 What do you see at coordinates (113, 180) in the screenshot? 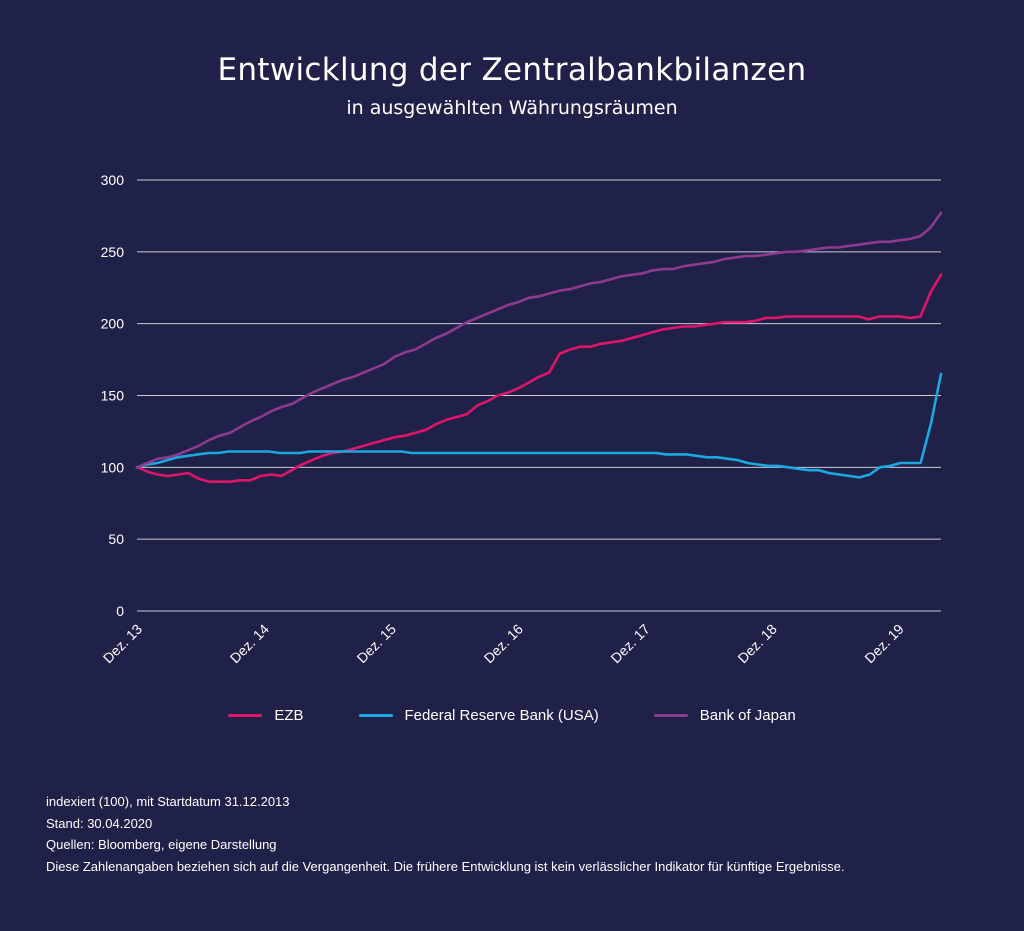
I see `y-tick-label-300: 300` at bounding box center [113, 180].